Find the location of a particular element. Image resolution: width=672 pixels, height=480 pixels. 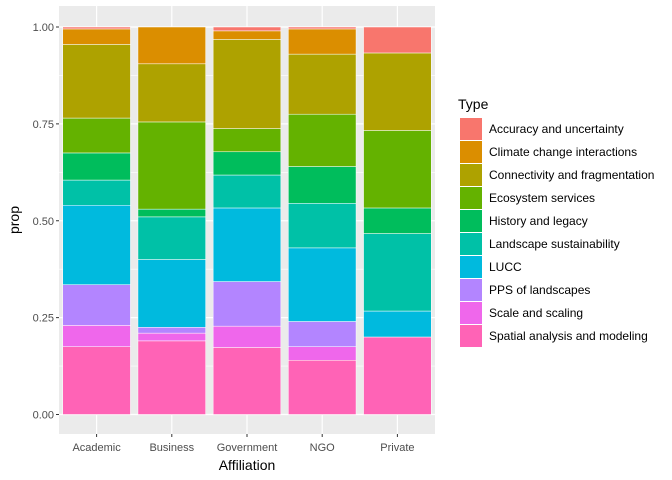

legend-label: Accuracy and uncertainty is located at coordinates (556, 129).